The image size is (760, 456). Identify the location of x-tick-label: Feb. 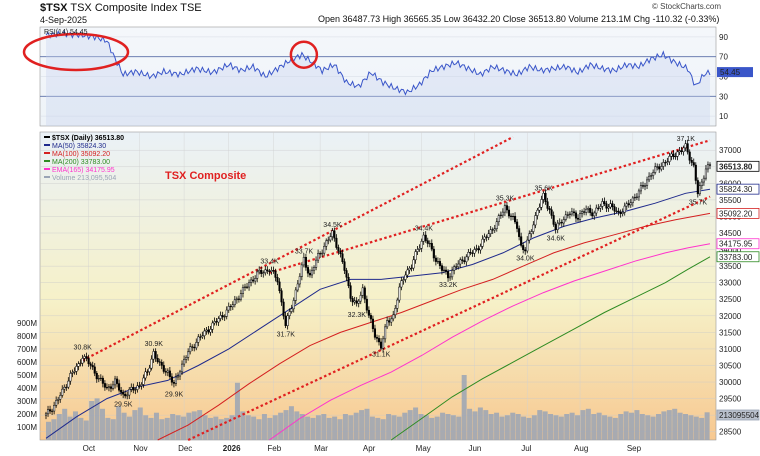
(274, 448).